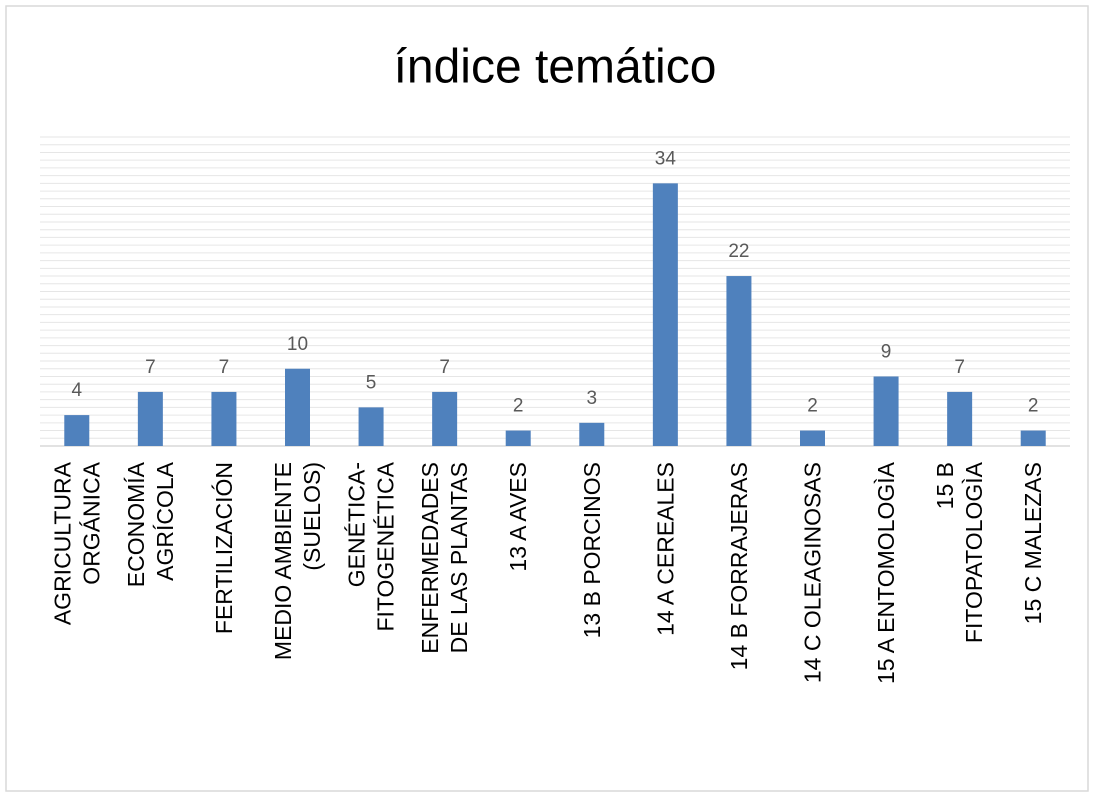 The width and height of the screenshot is (1094, 797). I want to click on data-label: 5, so click(371, 382).